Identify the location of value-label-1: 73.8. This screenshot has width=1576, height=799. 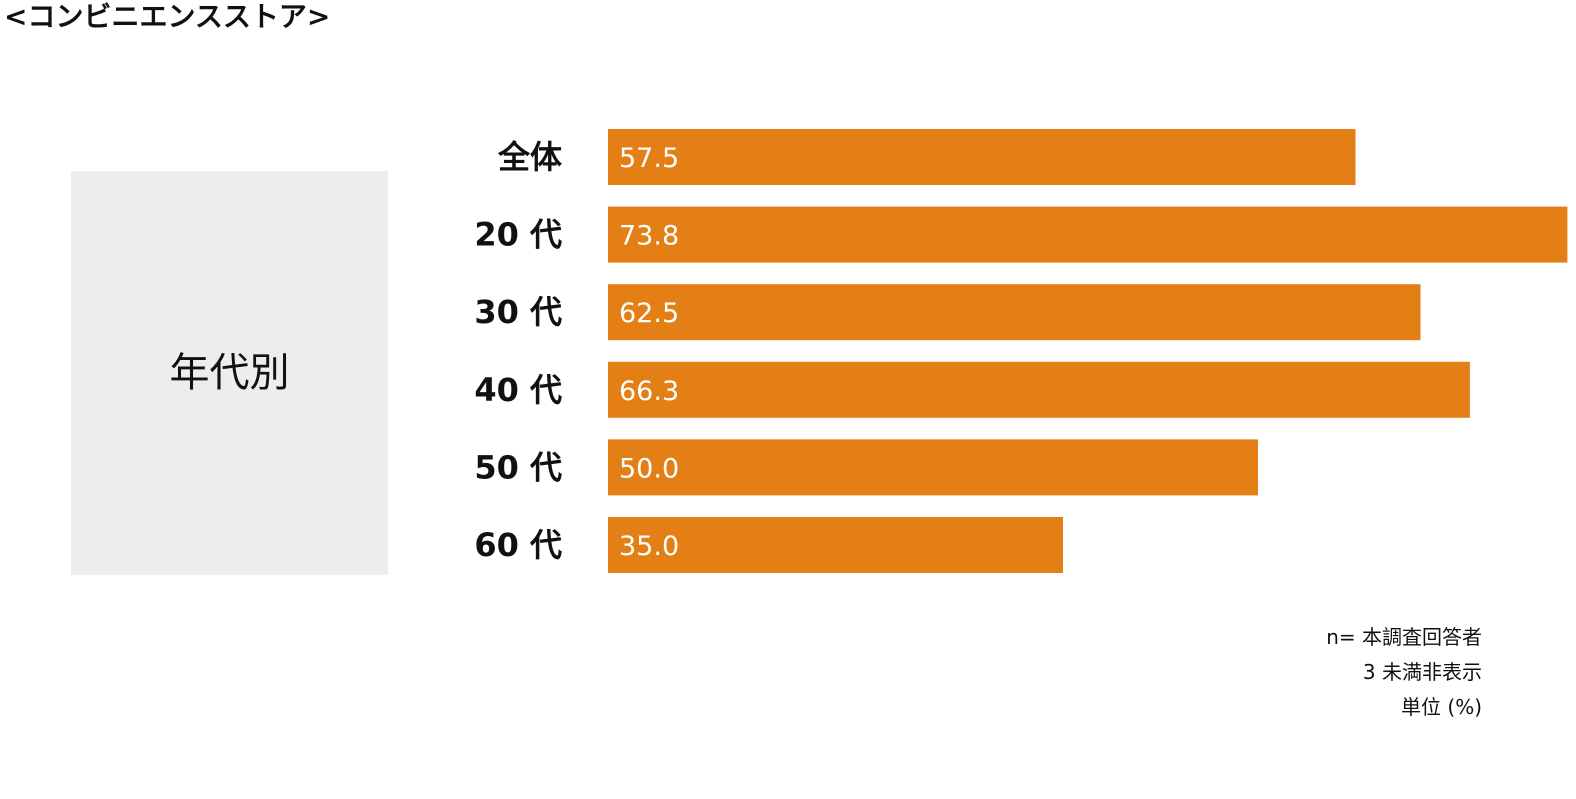
(649, 236).